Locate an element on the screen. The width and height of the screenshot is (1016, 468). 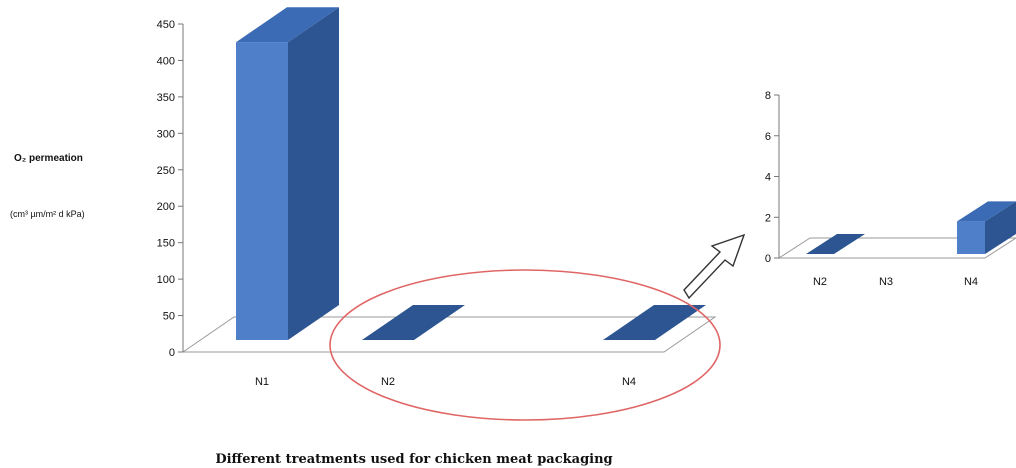
inset-y-tick-label: 0 is located at coordinates (768, 259).